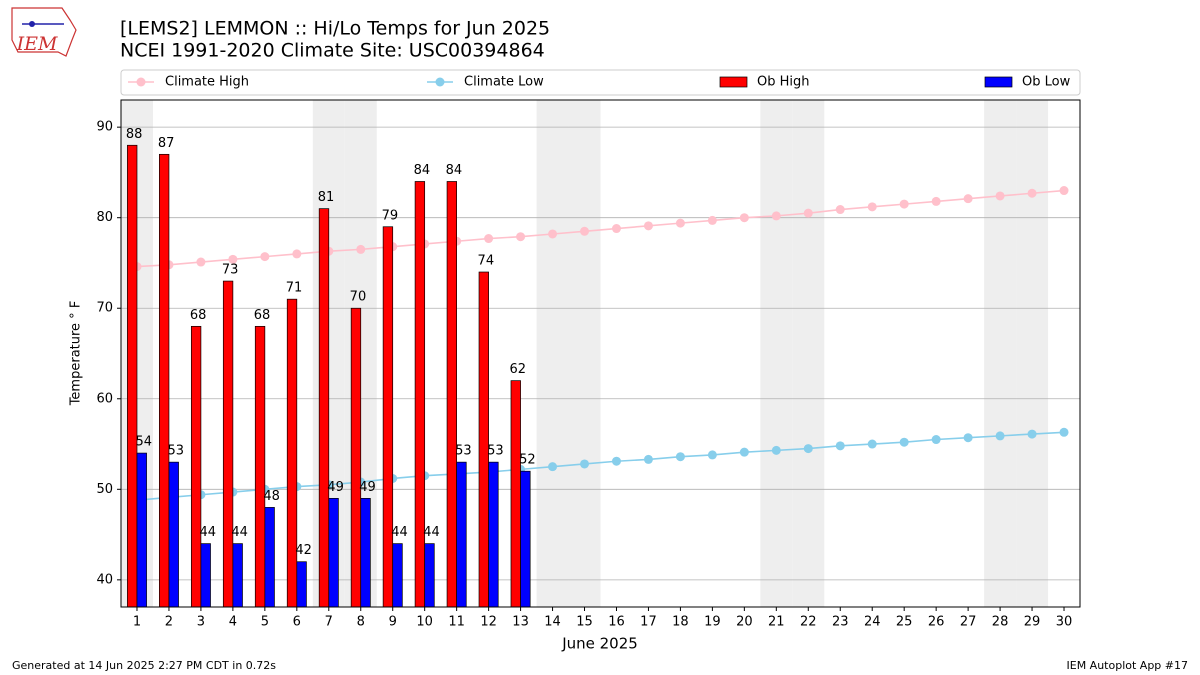  What do you see at coordinates (201, 622) in the screenshot?
I see `x-tick-label: 3` at bounding box center [201, 622].